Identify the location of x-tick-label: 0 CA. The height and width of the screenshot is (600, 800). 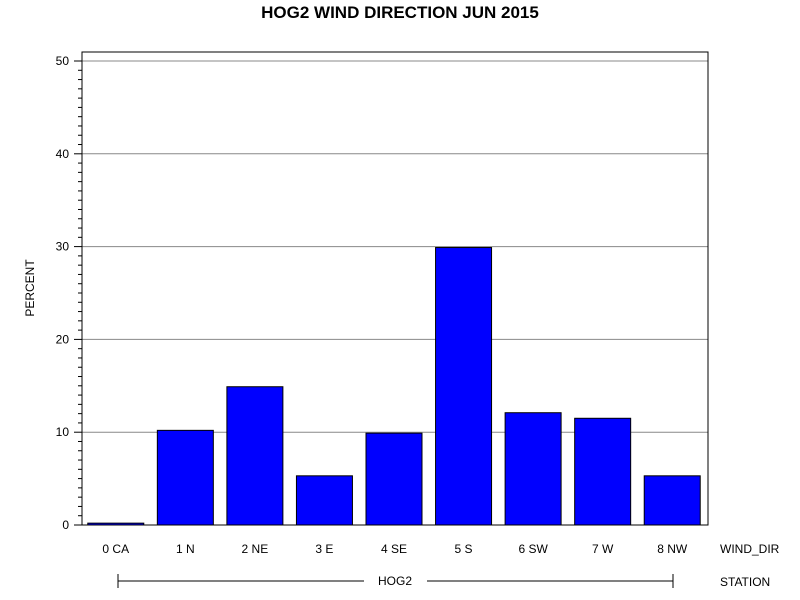
(115, 549).